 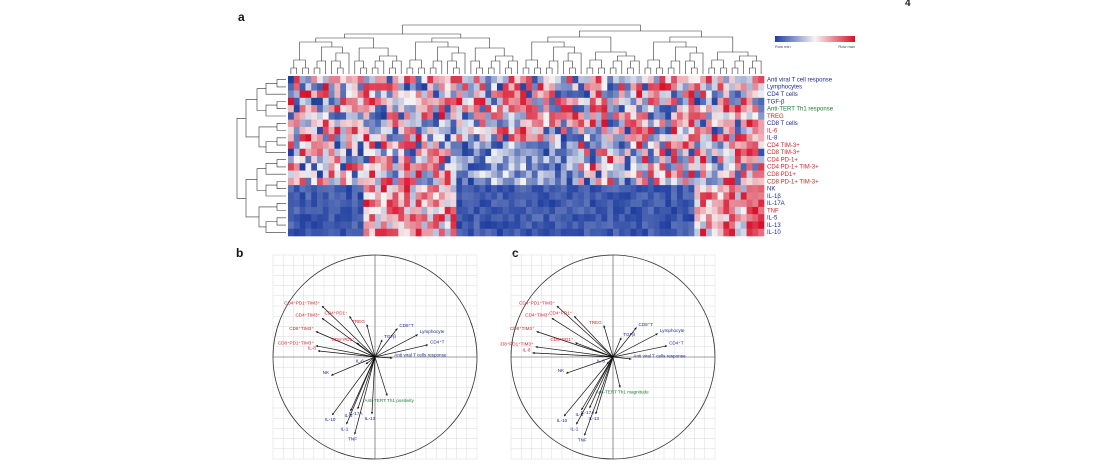 I want to click on vector-label: IL-17A, so click(x=588, y=412).